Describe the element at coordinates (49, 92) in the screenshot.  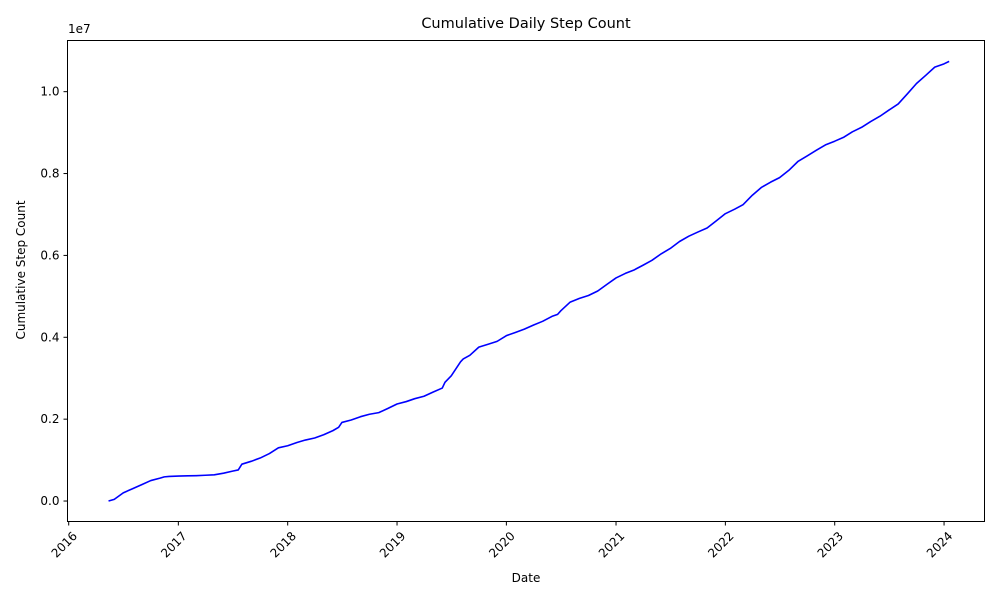
I see `y-tick-label: 1.0` at that location.